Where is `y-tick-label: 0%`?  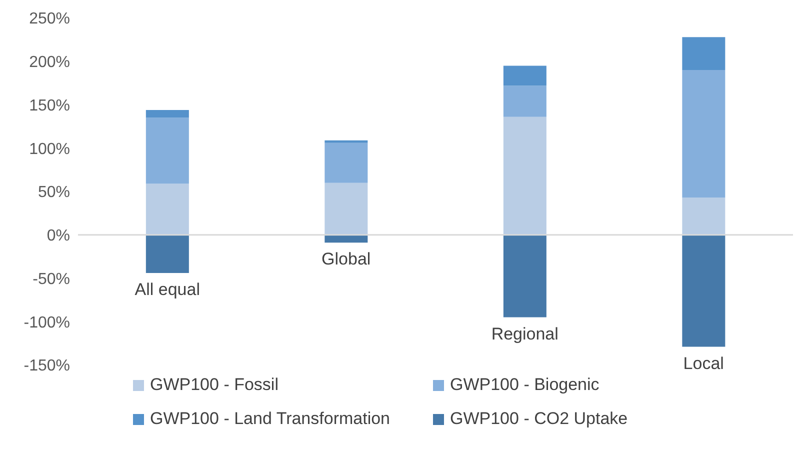
y-tick-label: 0% is located at coordinates (58, 236).